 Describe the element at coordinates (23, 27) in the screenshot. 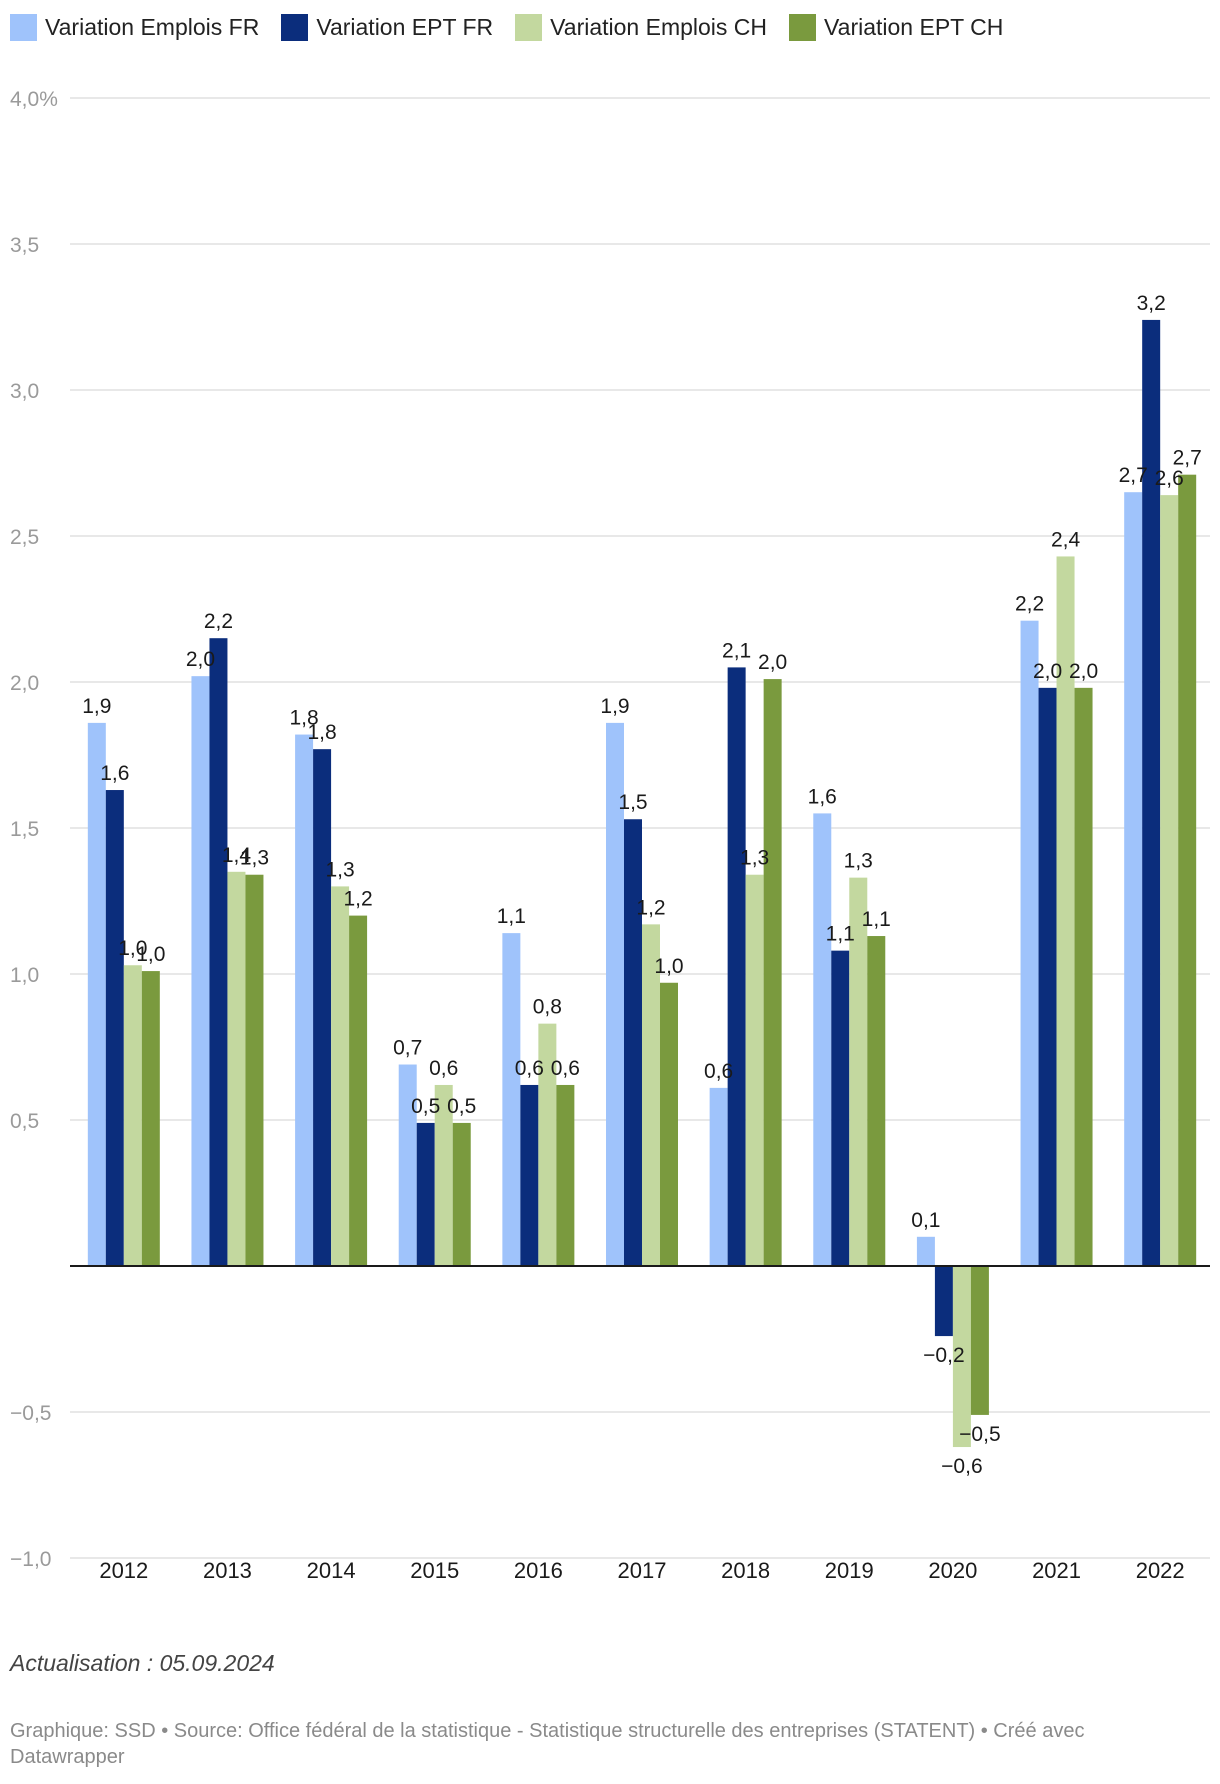

I see `legend-swatch-emplois-fr` at that location.